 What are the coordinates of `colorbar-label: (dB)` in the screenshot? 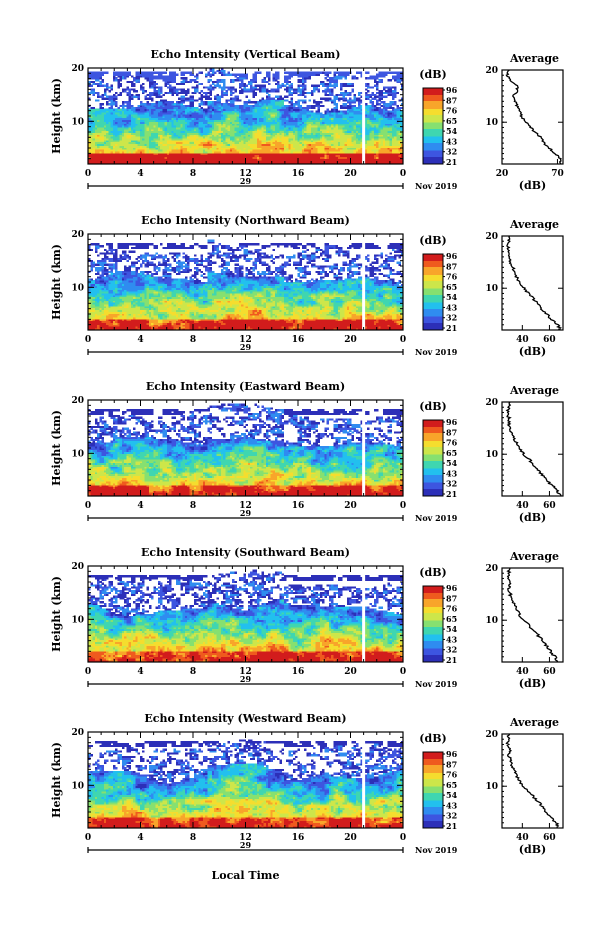 It's located at (432, 572).